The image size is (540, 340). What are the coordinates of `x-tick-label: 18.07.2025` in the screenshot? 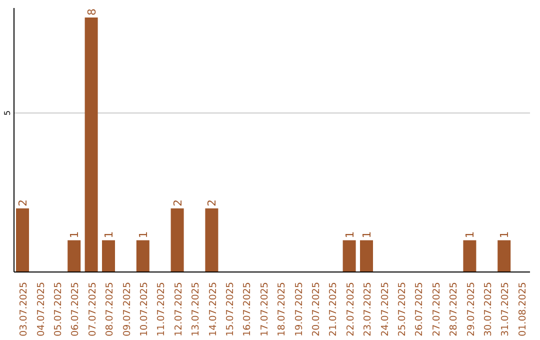 It's located at (282, 309).